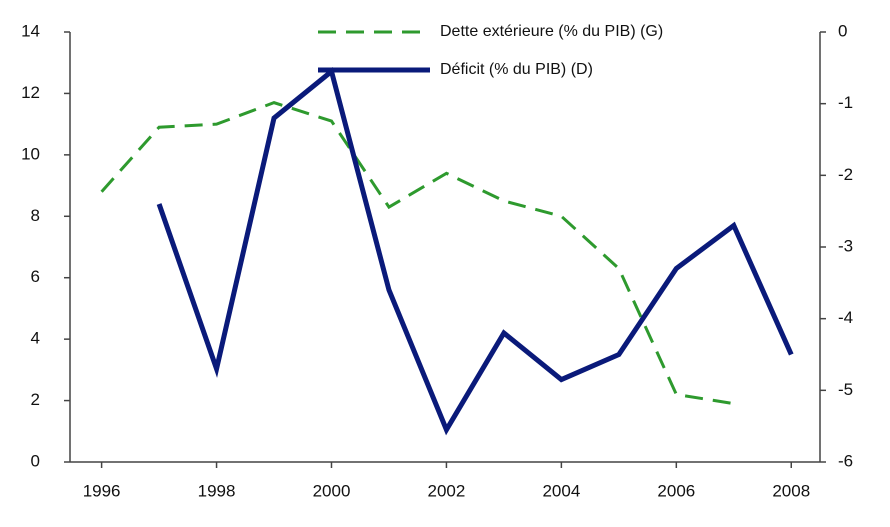 This screenshot has width=890, height=527. I want to click on x-tick-label: 2004, so click(561, 490).